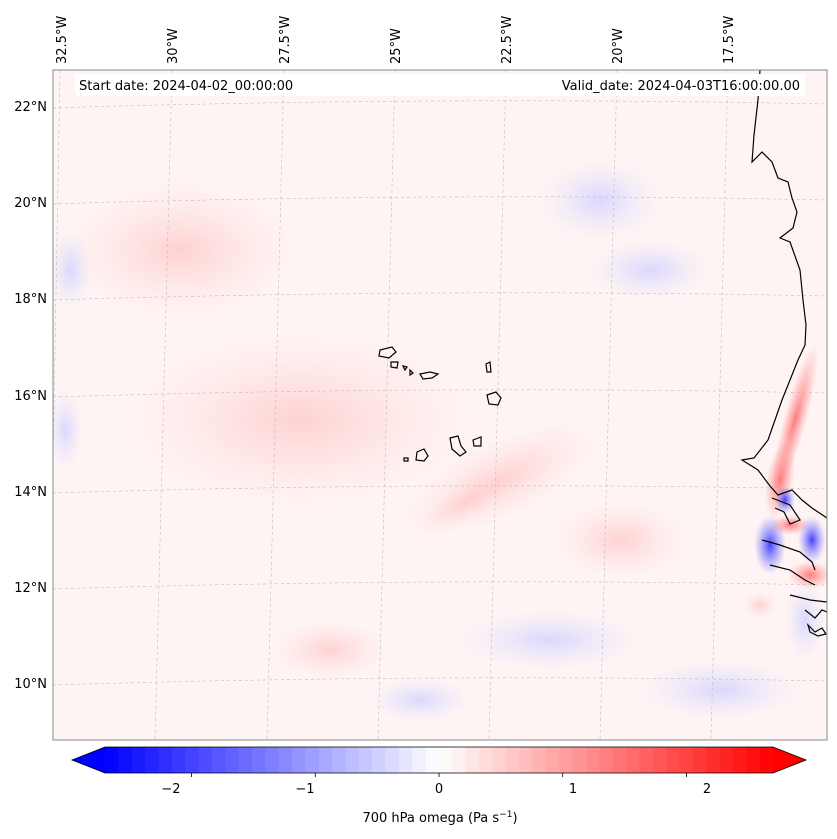 This screenshot has height=839, width=837. What do you see at coordinates (681, 86) in the screenshot?
I see `valid-date-label: Valid_date: 2024-04-03T16:00:00.00` at bounding box center [681, 86].